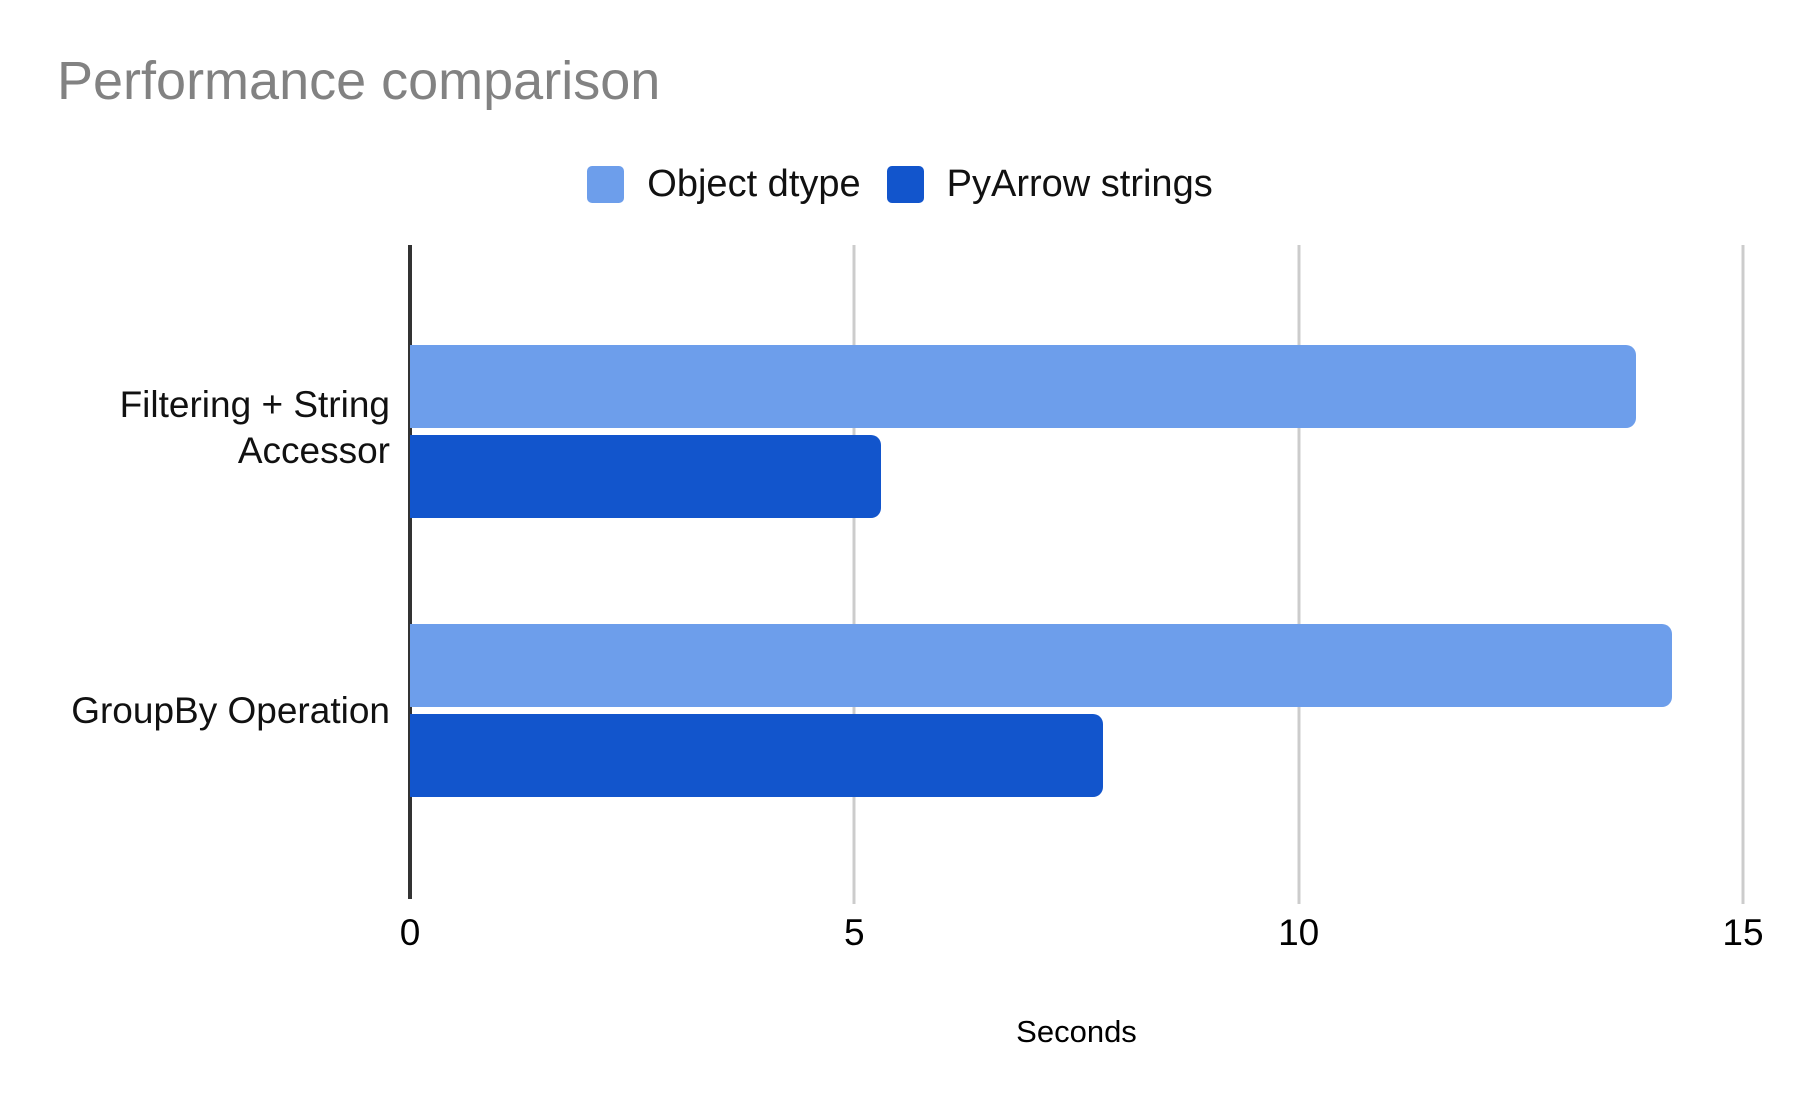  I want to click on x-tick-label-0: 0, so click(410, 932).